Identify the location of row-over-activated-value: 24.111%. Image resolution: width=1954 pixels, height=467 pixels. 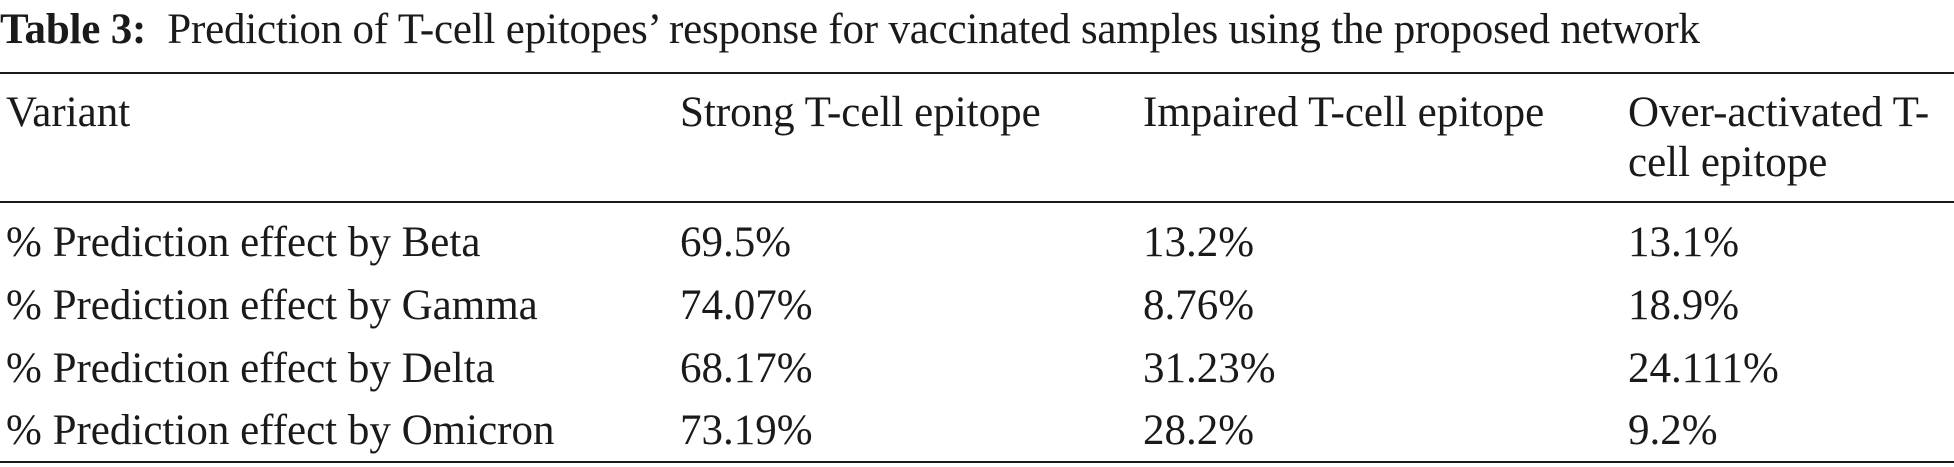
(1703, 368).